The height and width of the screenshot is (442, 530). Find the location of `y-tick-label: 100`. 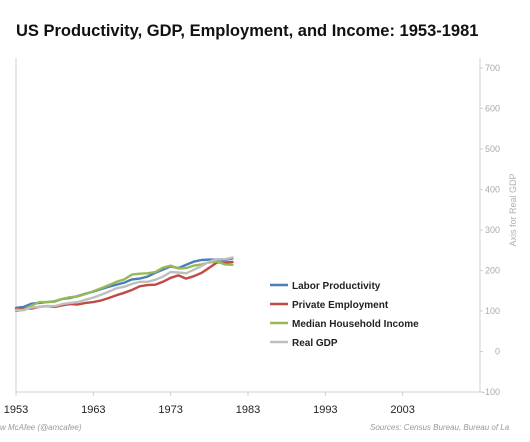

y-tick-label: 100 is located at coordinates (492, 311).